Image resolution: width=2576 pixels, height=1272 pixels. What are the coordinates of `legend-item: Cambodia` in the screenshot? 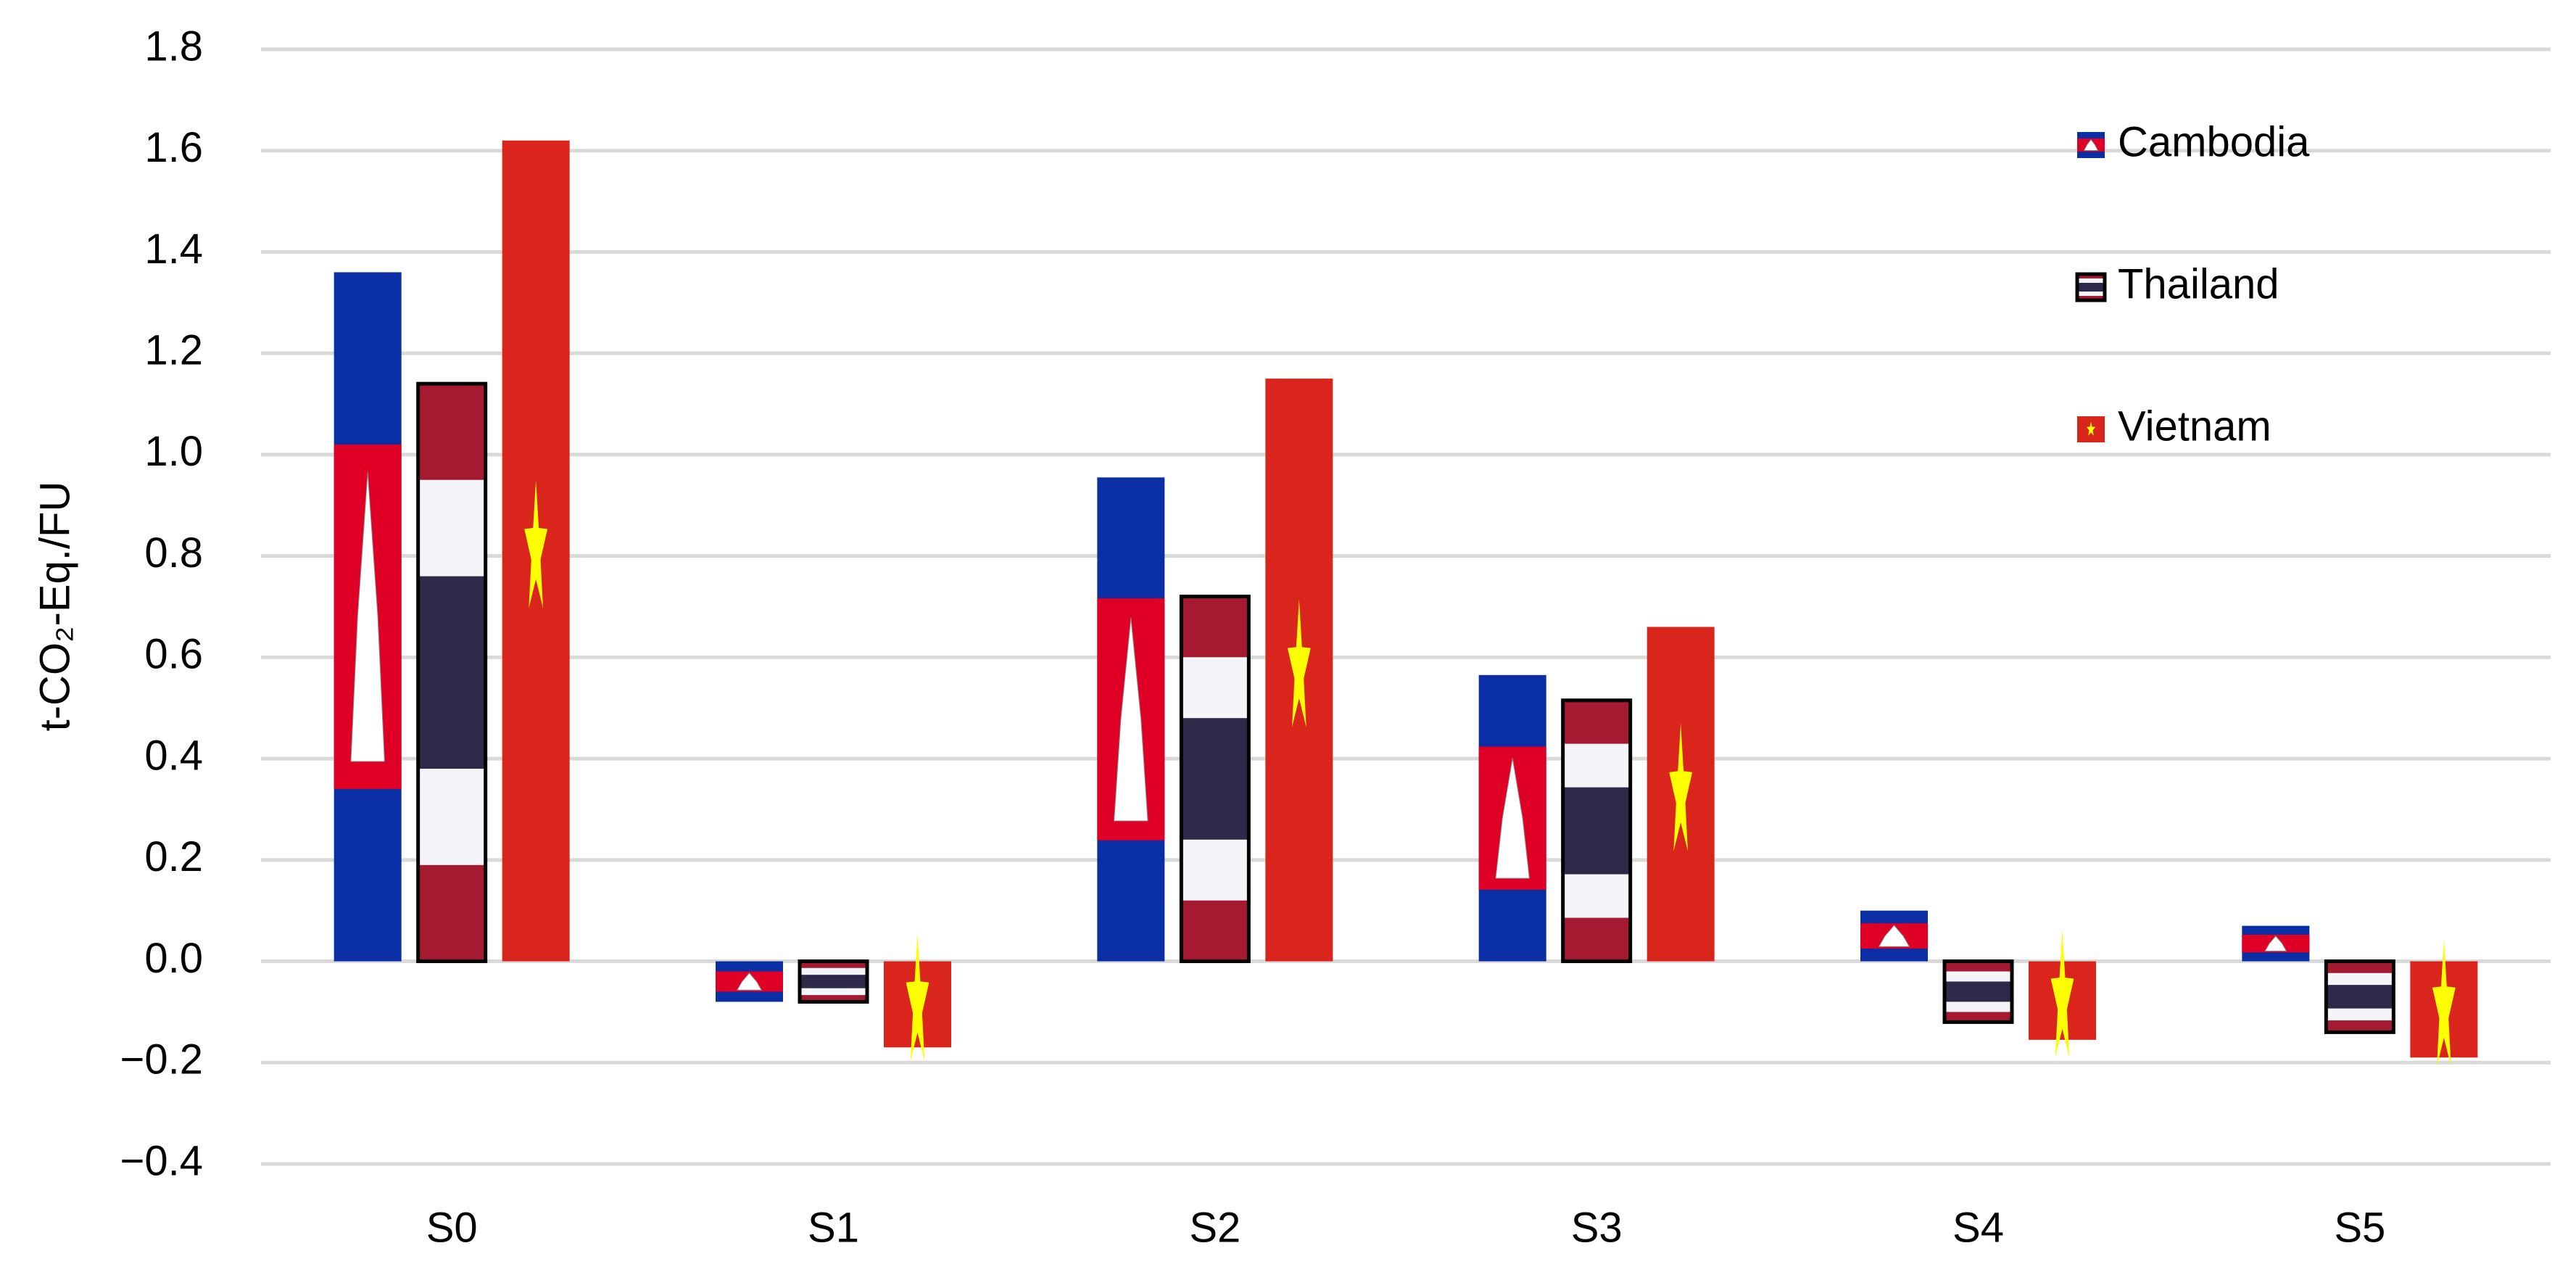 It's located at (2193, 141).